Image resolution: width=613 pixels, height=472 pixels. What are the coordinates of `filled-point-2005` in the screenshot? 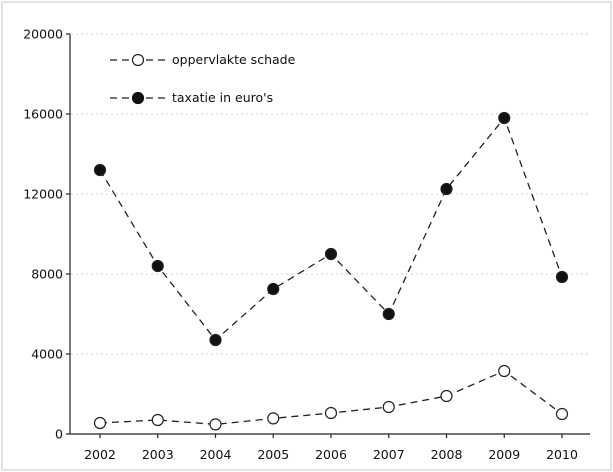 It's located at (273, 289).